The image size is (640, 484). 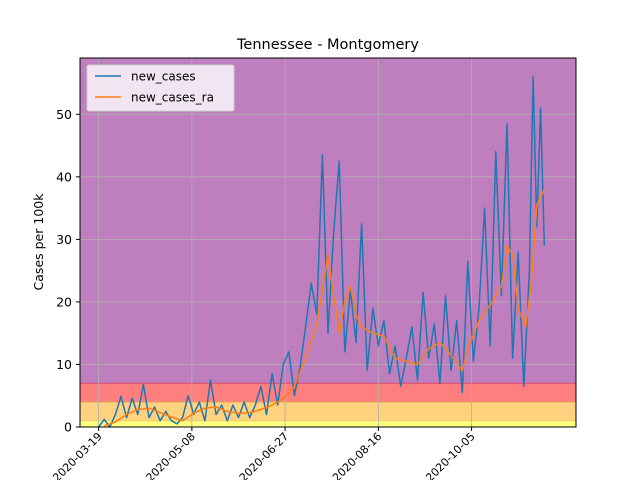 I want to click on x-tick-label-0: 2020-03-19, so click(x=77, y=455).